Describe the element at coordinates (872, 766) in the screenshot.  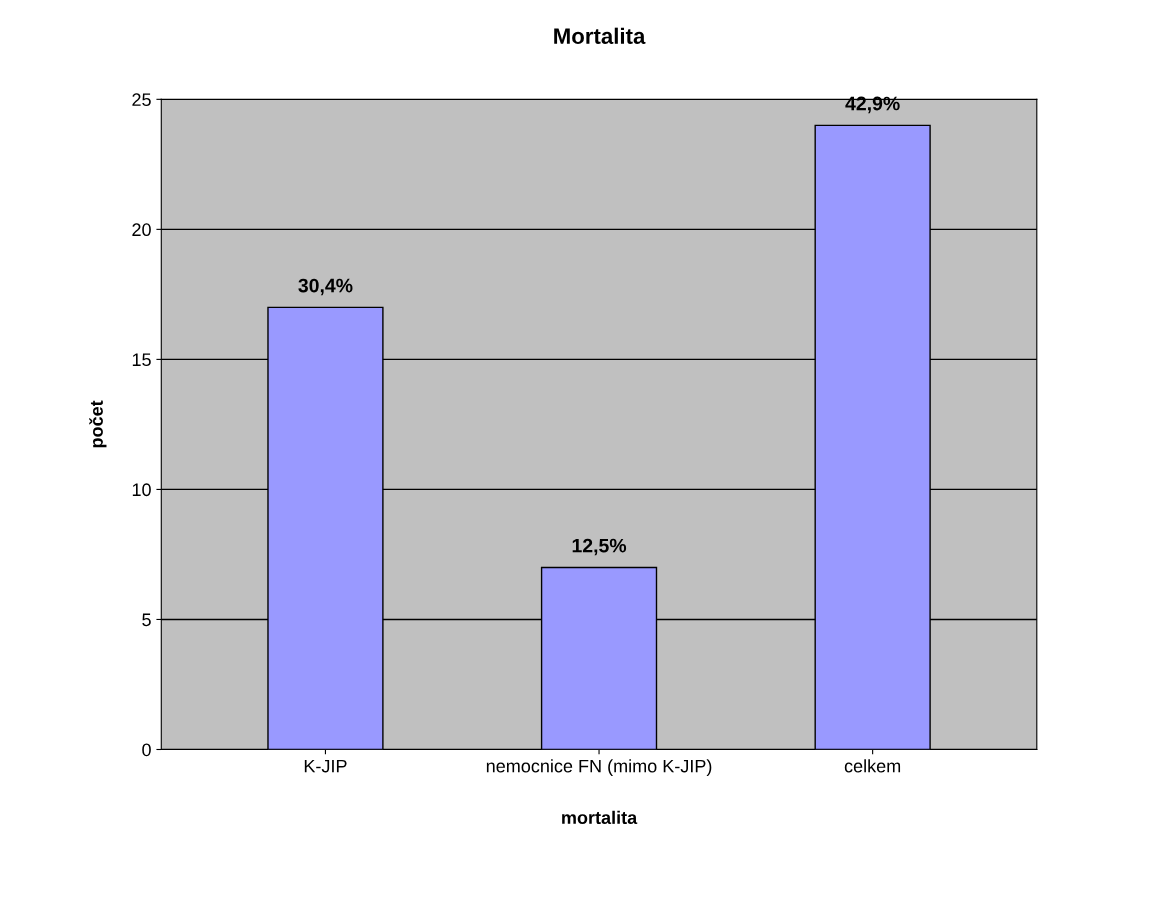
I see `x-tick-label: celkem` at that location.